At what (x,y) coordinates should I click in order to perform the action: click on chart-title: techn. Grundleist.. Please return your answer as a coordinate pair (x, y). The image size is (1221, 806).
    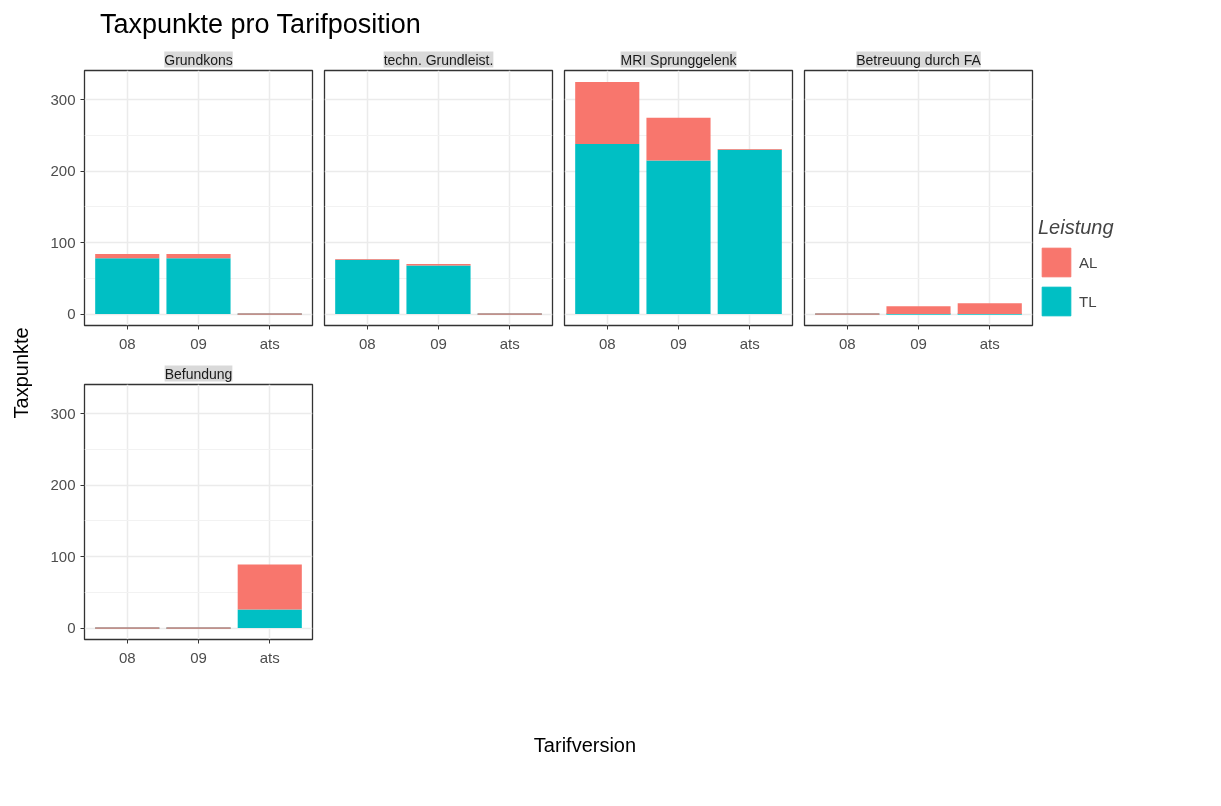
    Looking at the image, I should click on (438, 59).